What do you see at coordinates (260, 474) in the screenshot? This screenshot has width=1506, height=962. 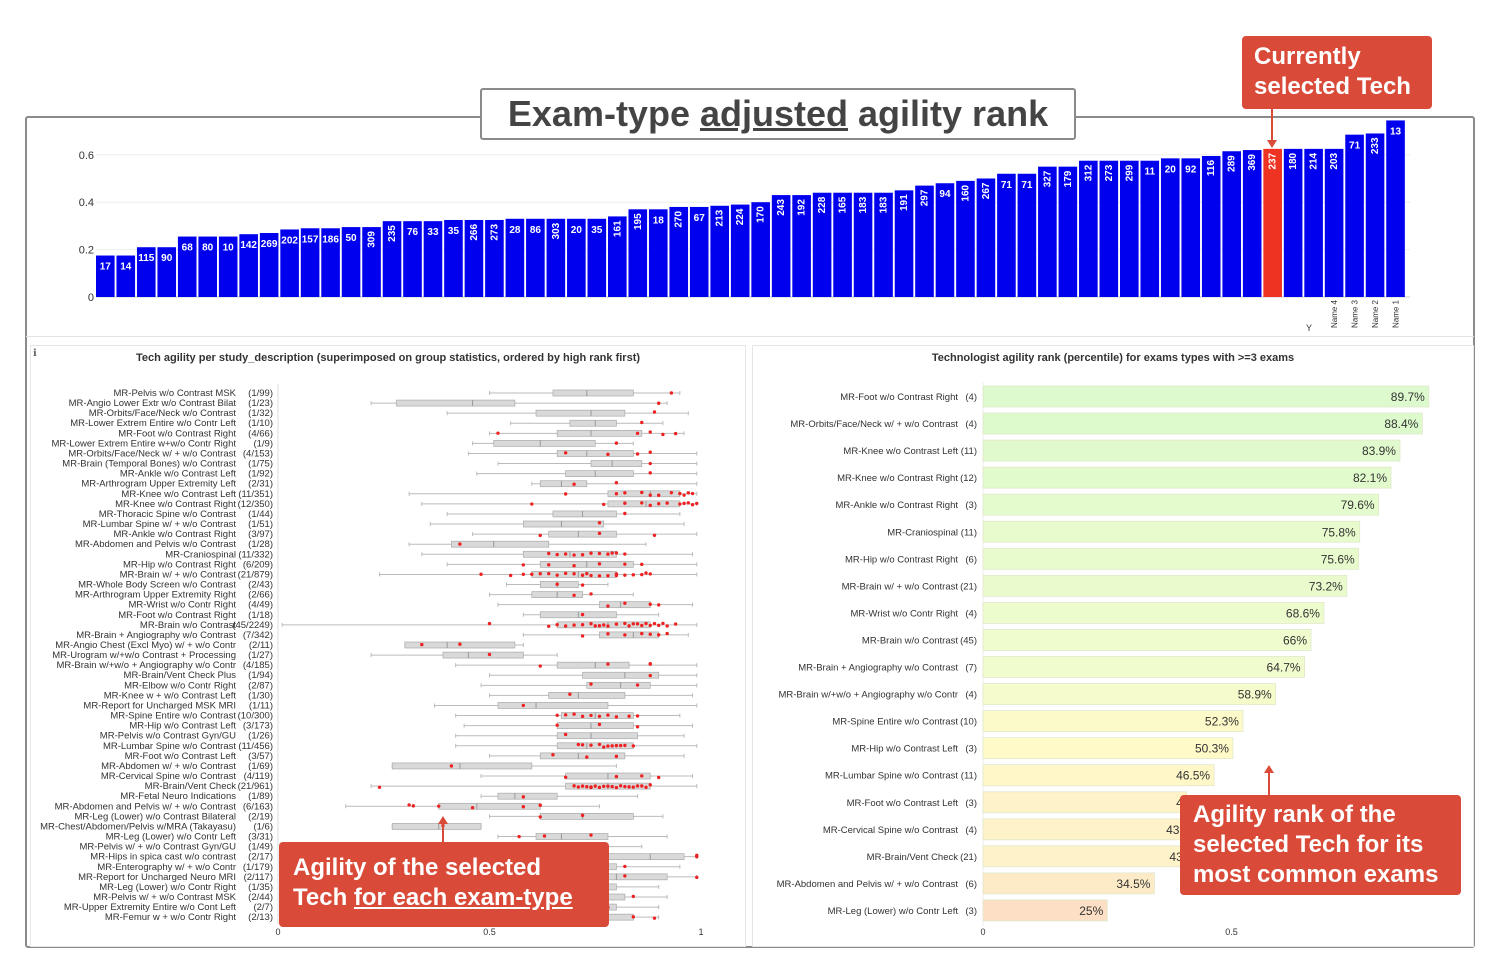 I see `category-count: (1/92)` at bounding box center [260, 474].